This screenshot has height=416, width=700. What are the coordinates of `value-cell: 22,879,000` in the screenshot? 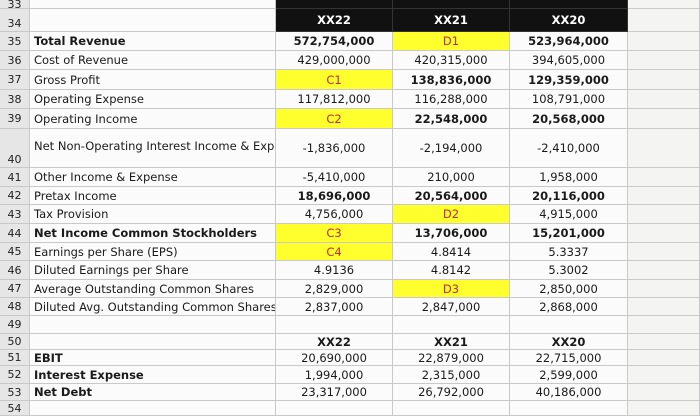 It's located at (451, 358).